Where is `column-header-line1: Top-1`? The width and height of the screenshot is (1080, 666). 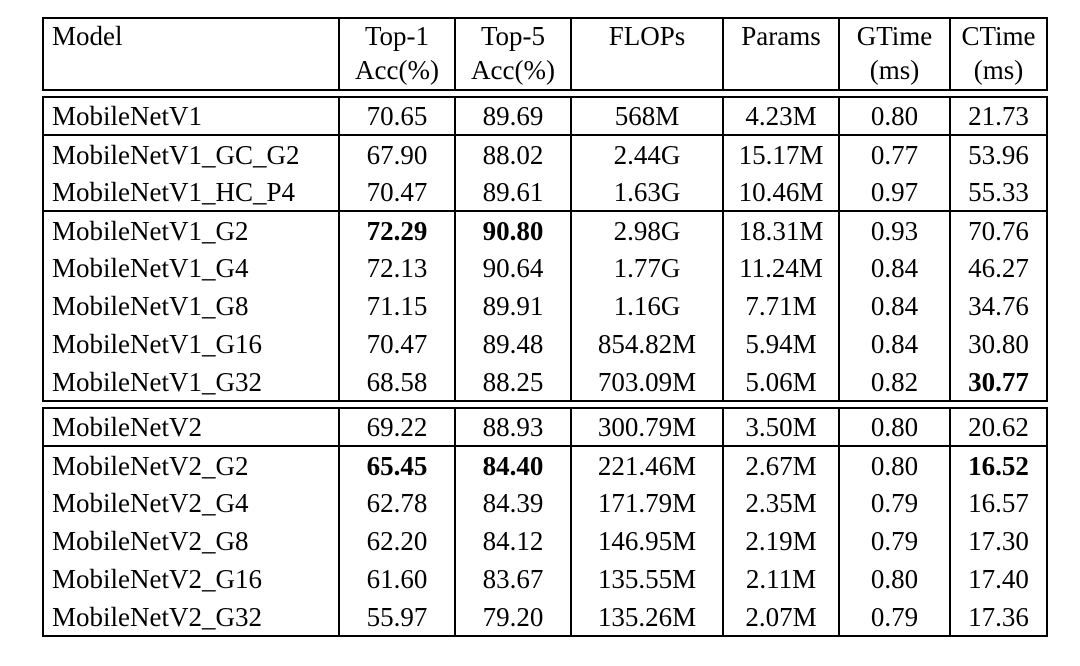 column-header-line1: Top-1 is located at coordinates (397, 36).